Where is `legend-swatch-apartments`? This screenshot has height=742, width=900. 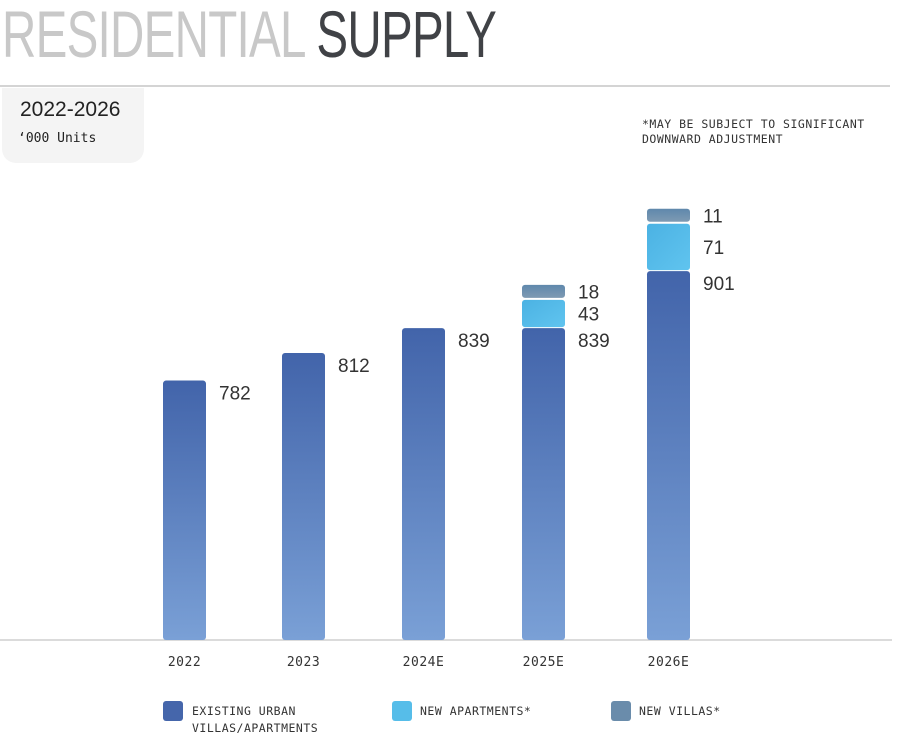
legend-swatch-apartments is located at coordinates (402, 711).